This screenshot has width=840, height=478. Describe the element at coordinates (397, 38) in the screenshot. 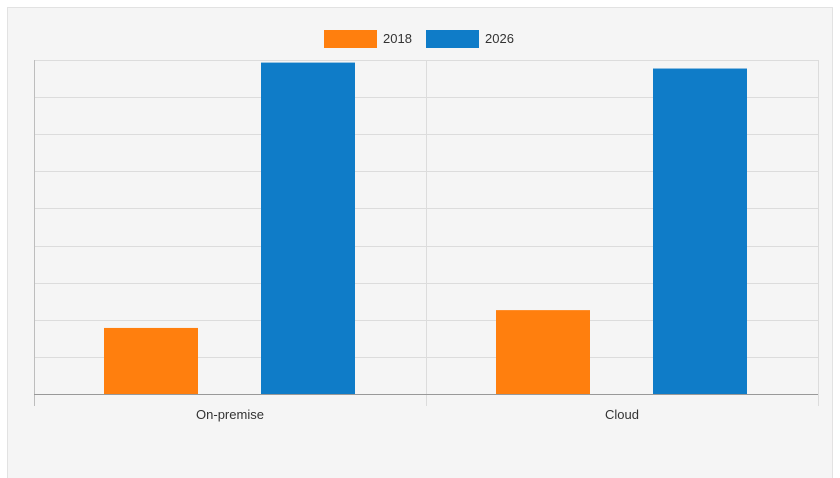

I see `legend-label-2018: 2018` at that location.